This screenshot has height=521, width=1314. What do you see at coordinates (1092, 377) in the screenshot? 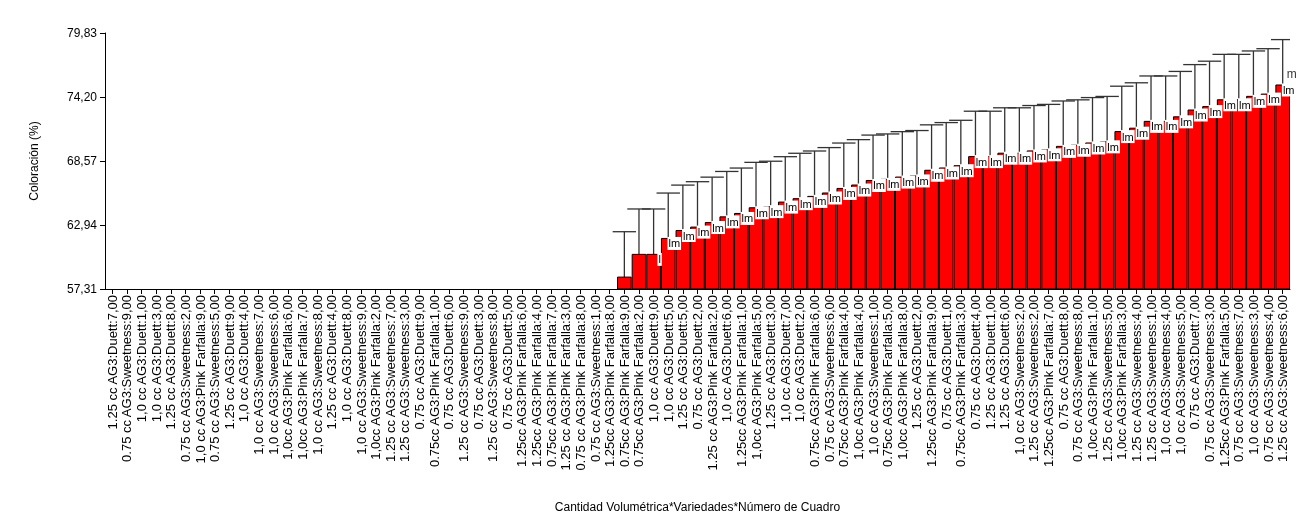
I see `x-tick-label: 1,0cc AG3:Pink Farfalla:1,00` at bounding box center [1092, 377].